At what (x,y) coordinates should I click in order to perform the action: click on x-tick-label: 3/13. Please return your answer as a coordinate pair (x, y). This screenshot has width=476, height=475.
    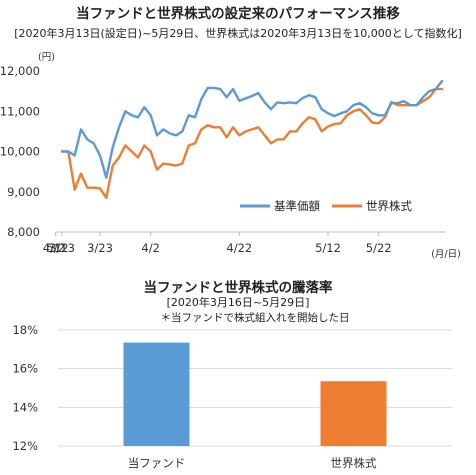
    Looking at the image, I should click on (62, 248).